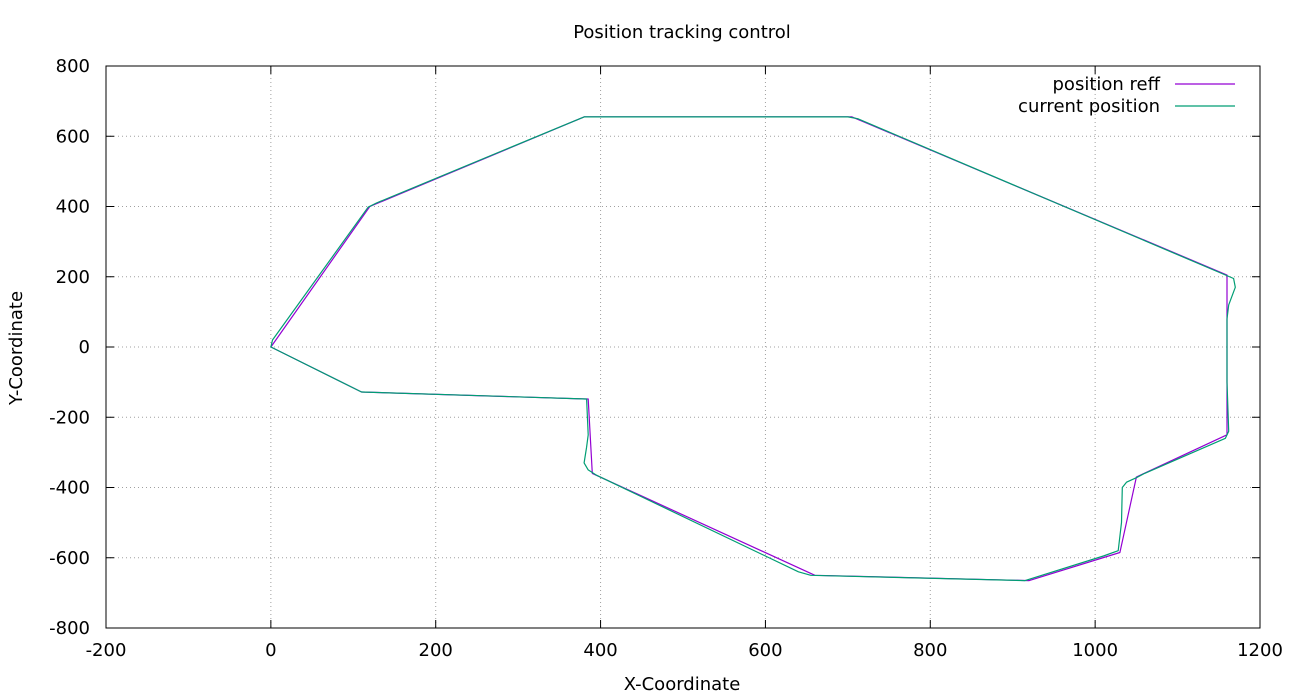 This screenshot has height=700, width=1300. I want to click on y-tick-label: -800, so click(69, 628).